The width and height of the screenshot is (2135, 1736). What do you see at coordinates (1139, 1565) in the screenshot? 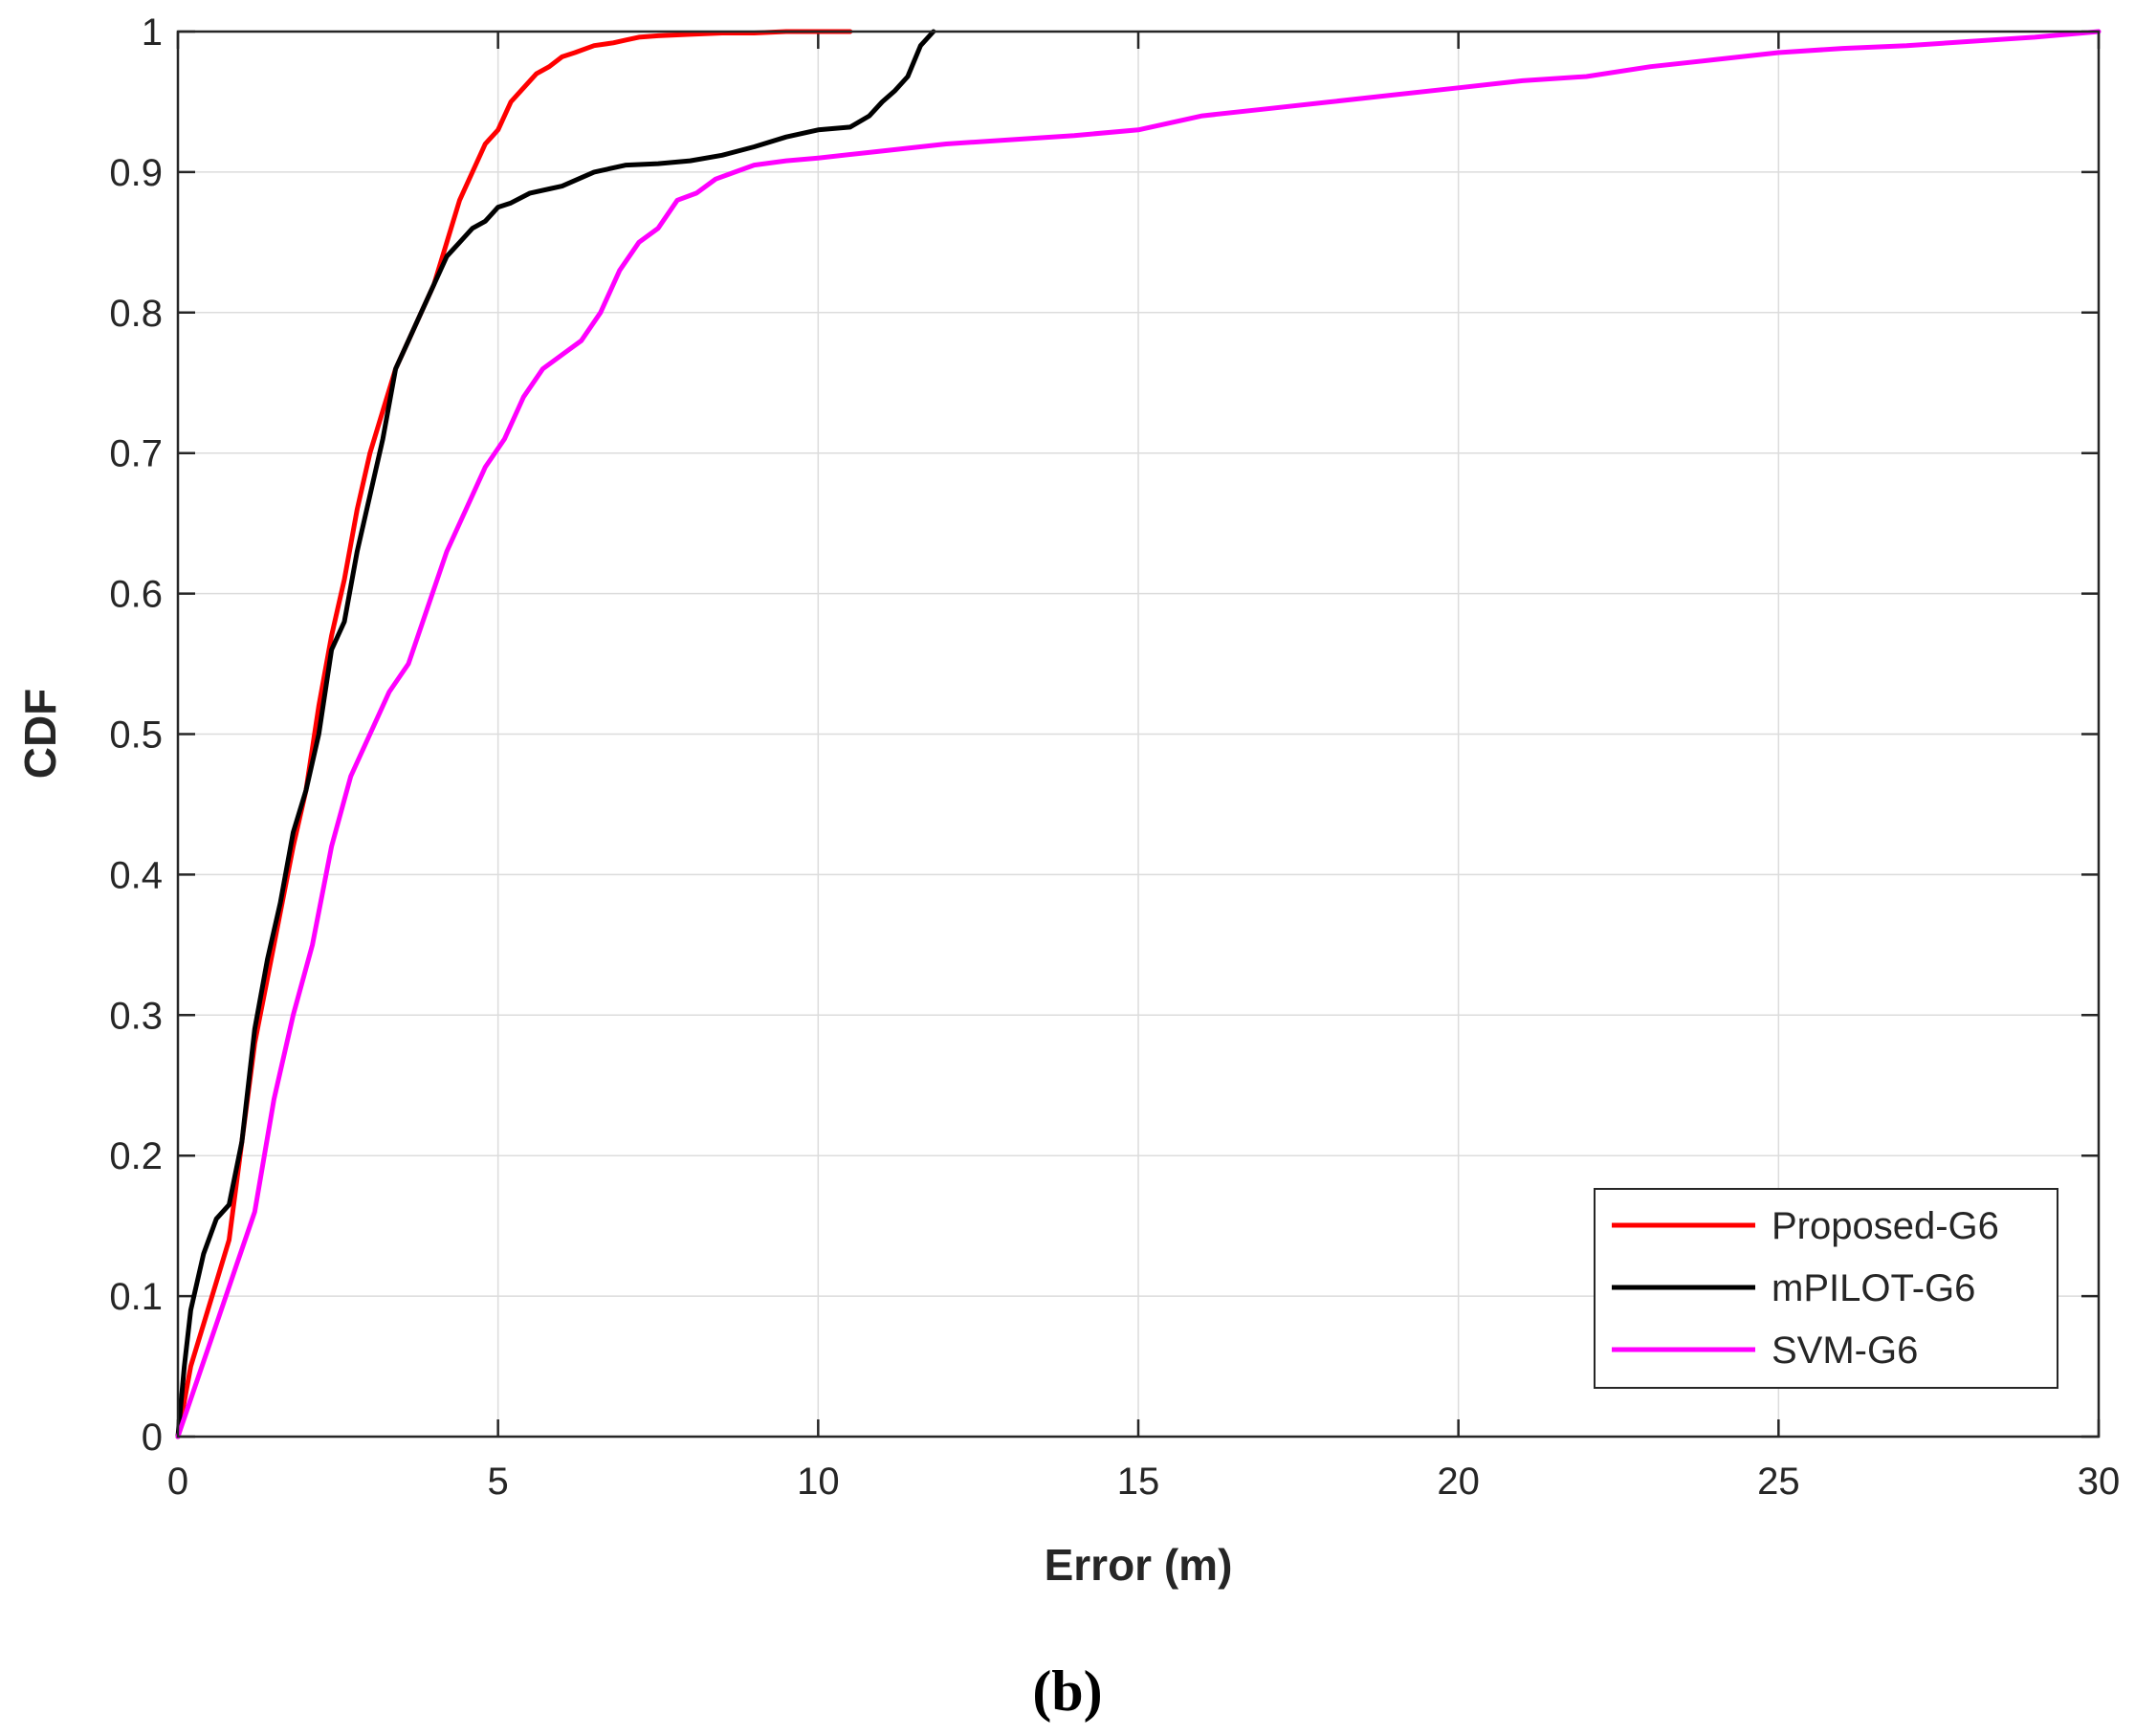
I see `x-axis-title: Error (m)` at bounding box center [1139, 1565].